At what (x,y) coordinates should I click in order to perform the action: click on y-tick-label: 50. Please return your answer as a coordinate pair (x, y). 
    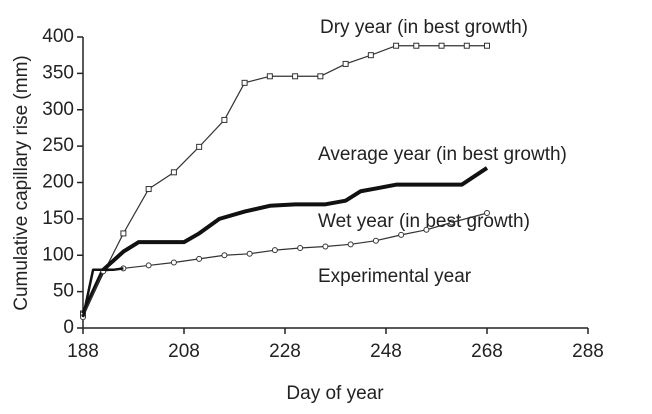
    Looking at the image, I should click on (63, 291).